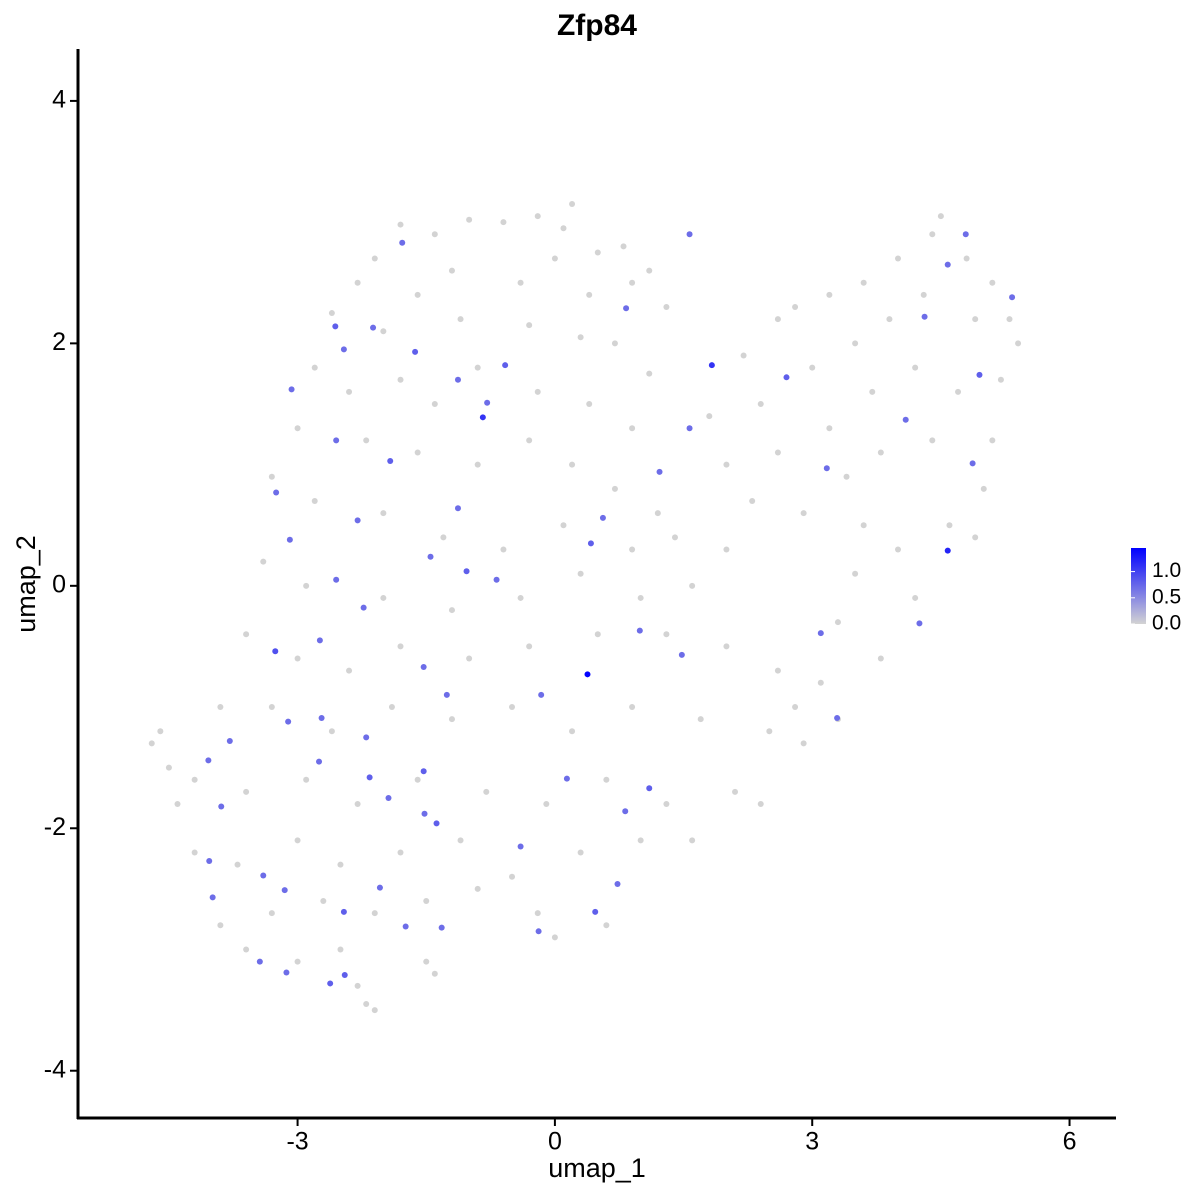 The image size is (1200, 1200). Describe the element at coordinates (55, 1069) in the screenshot. I see `y-tick-label: -4` at that location.